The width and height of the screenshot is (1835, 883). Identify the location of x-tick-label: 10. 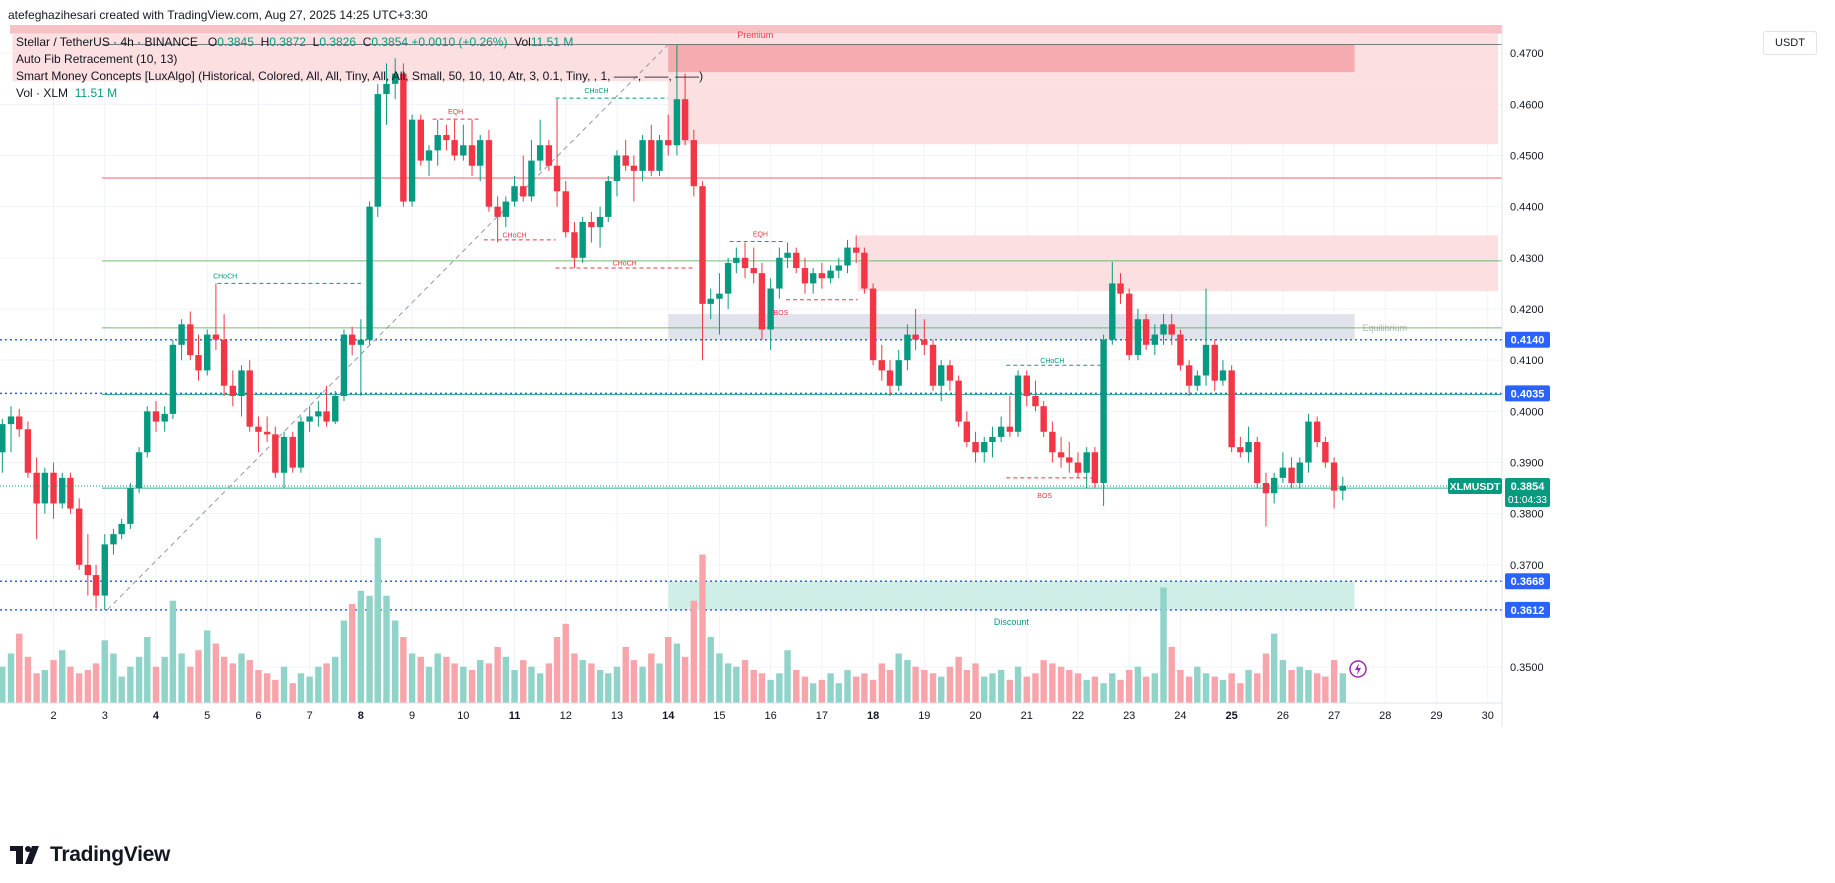
(463, 716).